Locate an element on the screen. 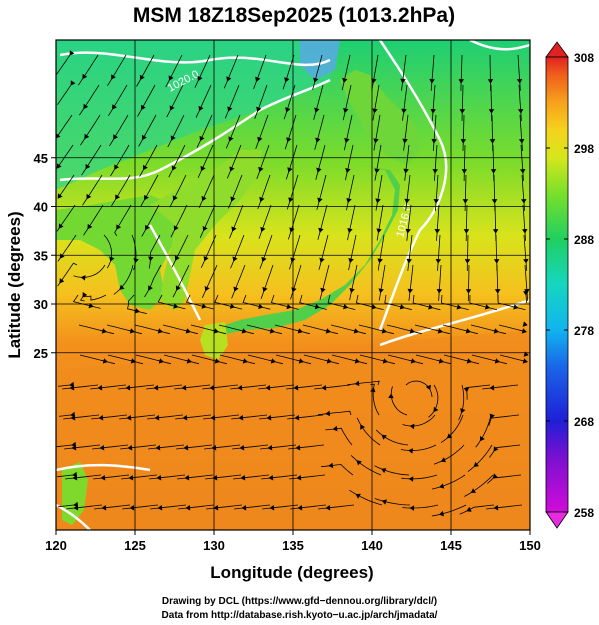 Image resolution: width=599 pixels, height=625 pixels. y-tick-label: 40 is located at coordinates (41, 207).